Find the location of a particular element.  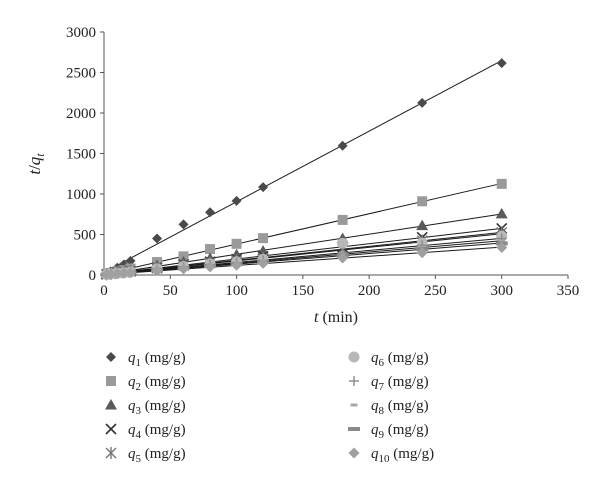

y-tick-label: 1000 is located at coordinates (81, 195).